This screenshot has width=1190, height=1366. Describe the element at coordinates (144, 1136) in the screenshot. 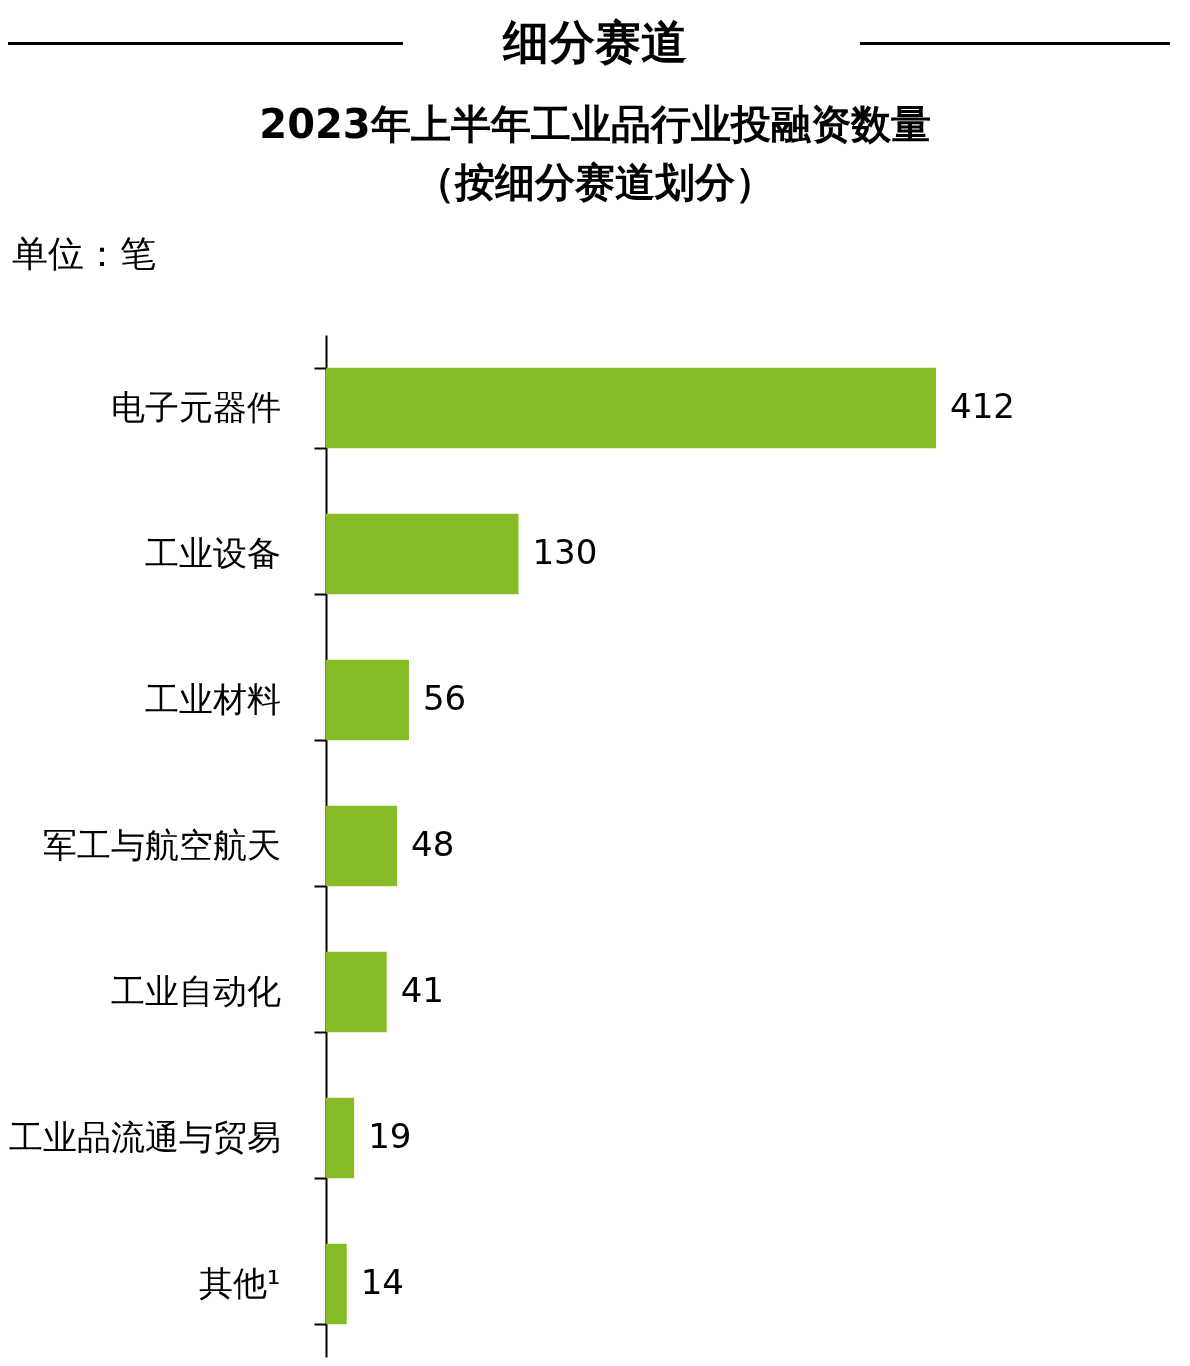

I see `y-tick-label: 工业品流通与贸易` at that location.